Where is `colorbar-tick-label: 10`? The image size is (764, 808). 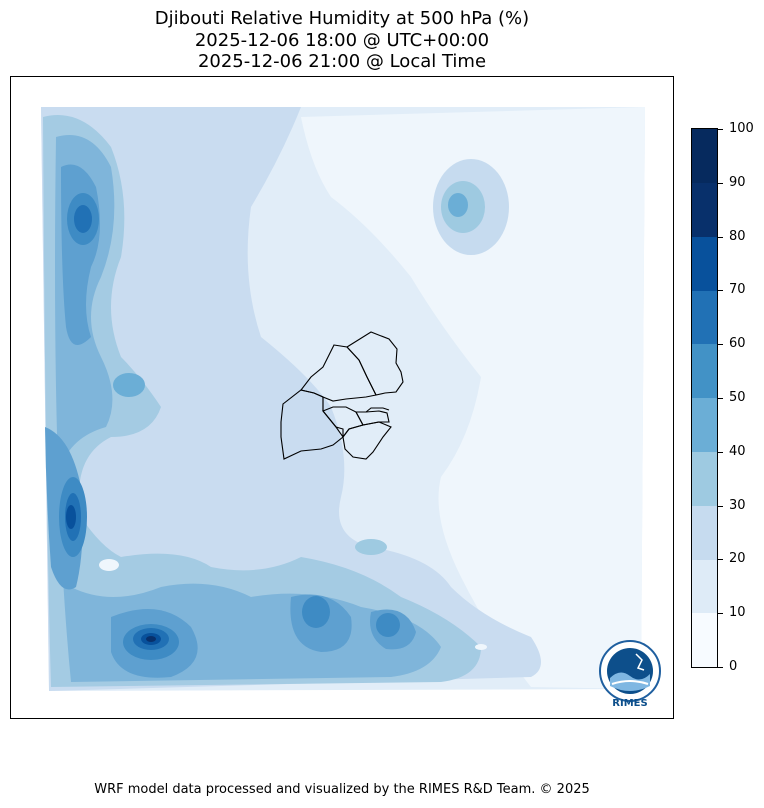
colorbar-tick-label: 10 is located at coordinates (737, 613).